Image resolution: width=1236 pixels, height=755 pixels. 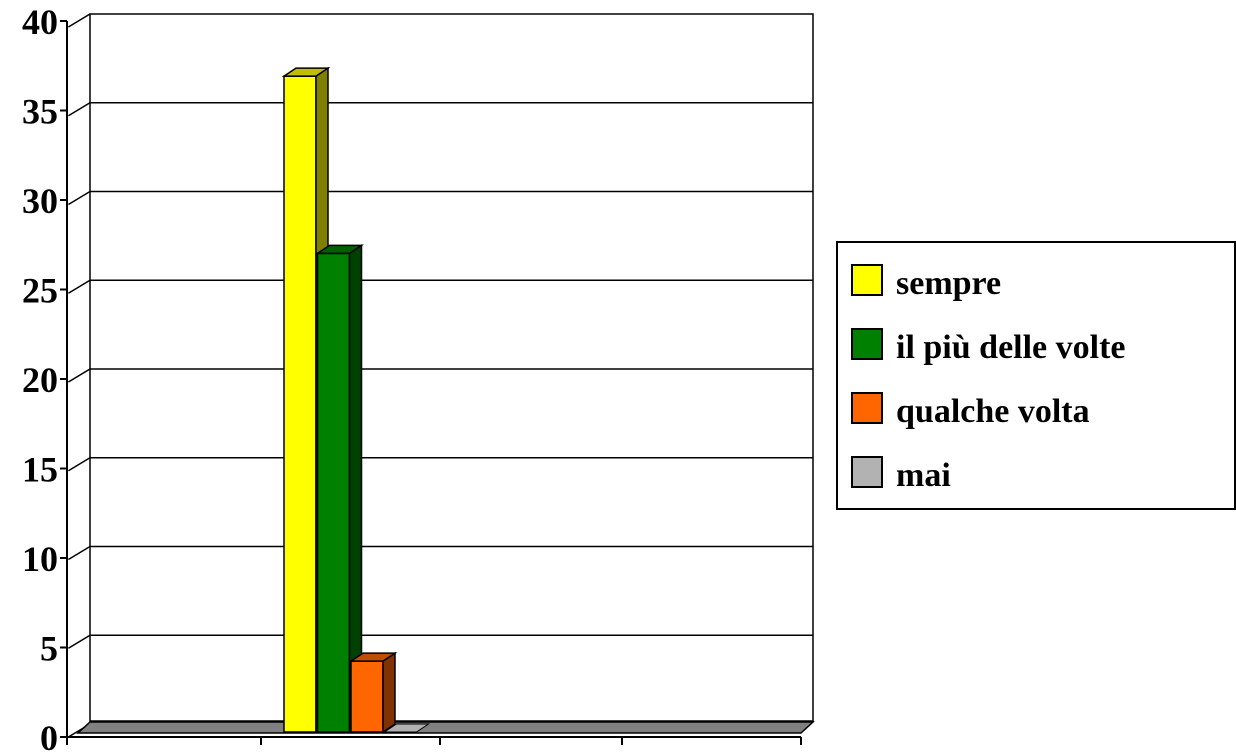 I want to click on y-axis-ticks: 0 5 10 15 20 25 30 35 40, so click(x=44, y=378).